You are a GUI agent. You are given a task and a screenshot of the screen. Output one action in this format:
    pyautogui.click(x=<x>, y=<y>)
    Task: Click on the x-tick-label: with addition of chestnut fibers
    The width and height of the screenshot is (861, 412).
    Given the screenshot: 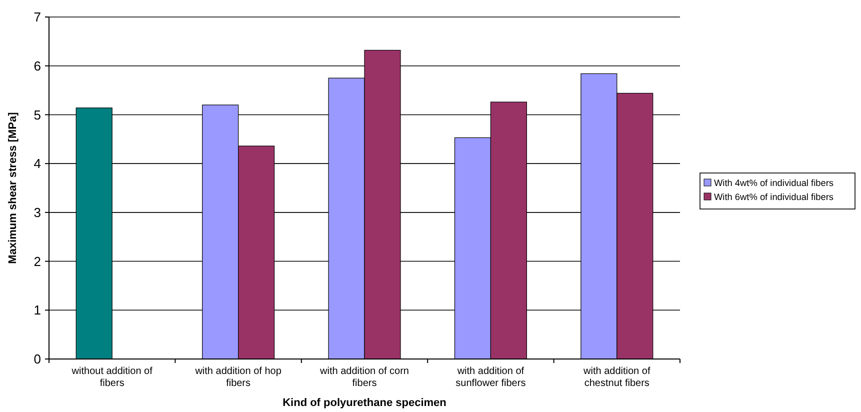 What is the action you would take?
    pyautogui.click(x=616, y=377)
    